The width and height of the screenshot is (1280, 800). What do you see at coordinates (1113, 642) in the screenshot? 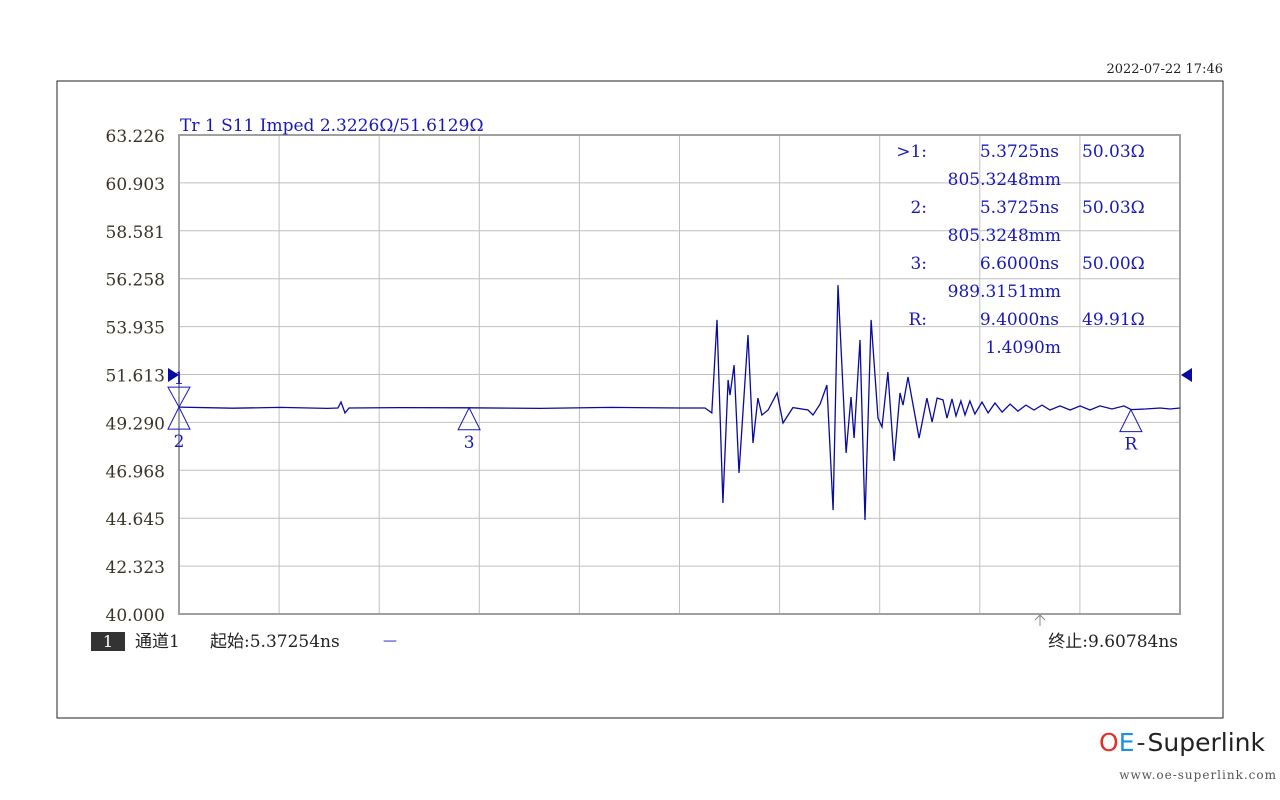
I see `stop-time: 终止:9.60784ns` at bounding box center [1113, 642].